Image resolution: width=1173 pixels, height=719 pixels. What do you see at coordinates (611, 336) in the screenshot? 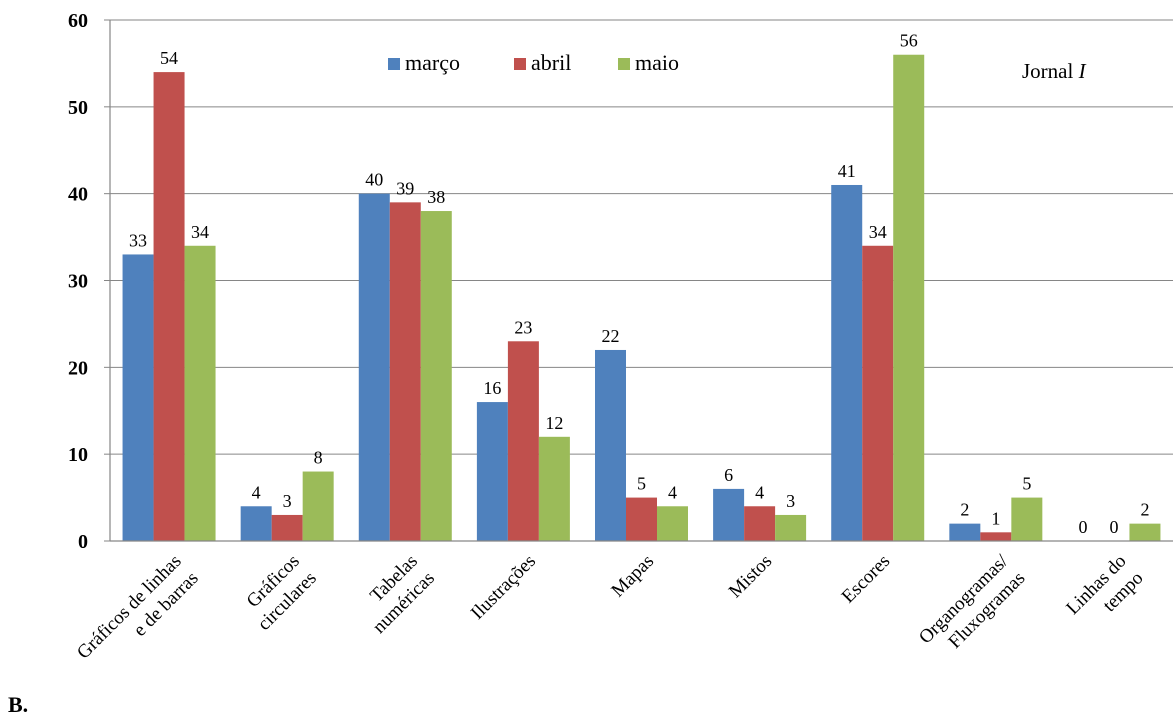
I see `data-label: 22` at bounding box center [611, 336].